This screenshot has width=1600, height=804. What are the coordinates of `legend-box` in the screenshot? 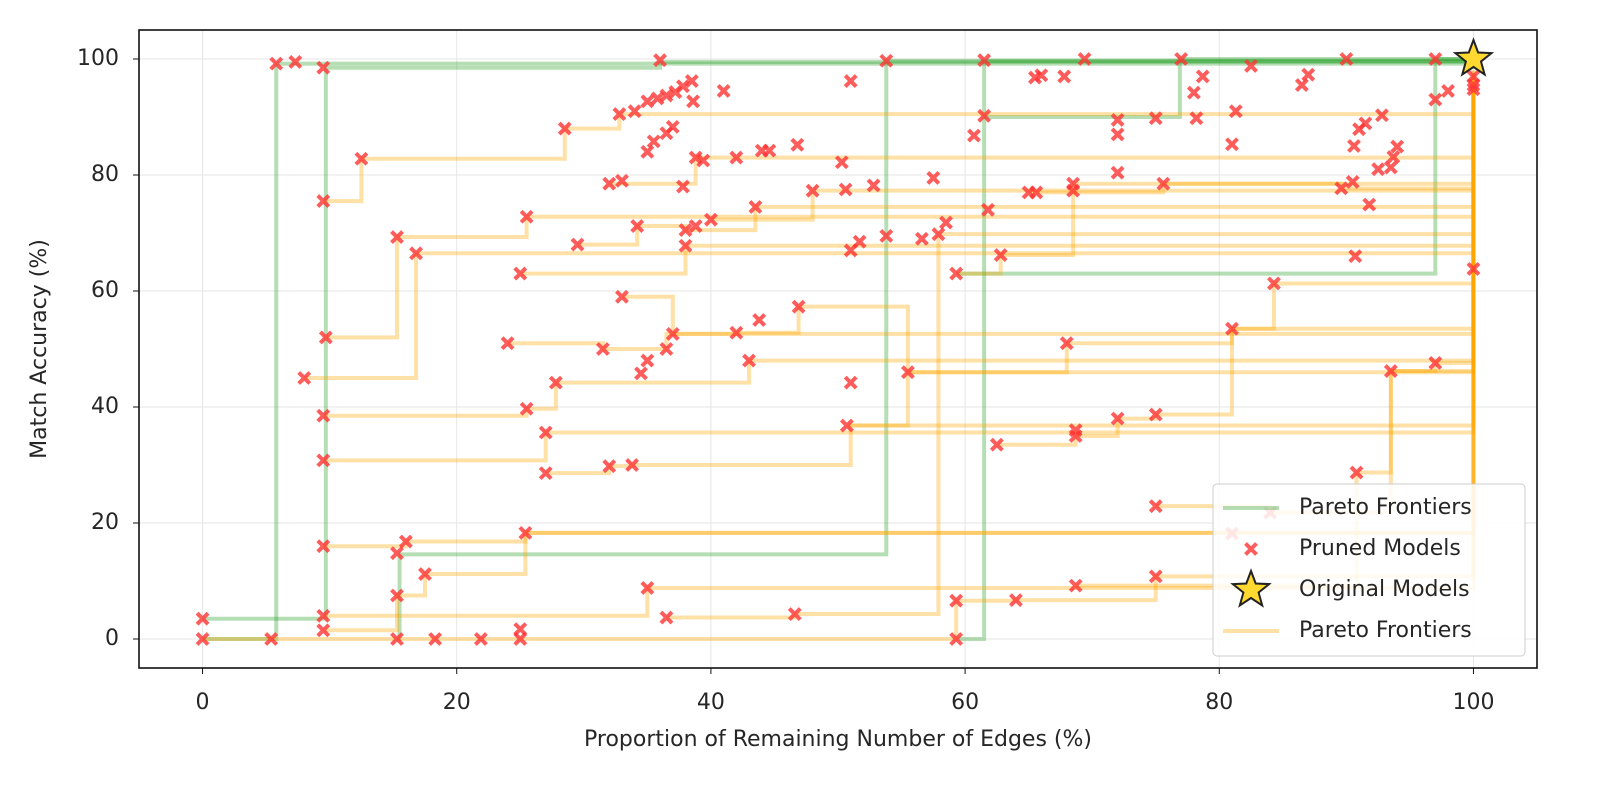 It's located at (1369, 570).